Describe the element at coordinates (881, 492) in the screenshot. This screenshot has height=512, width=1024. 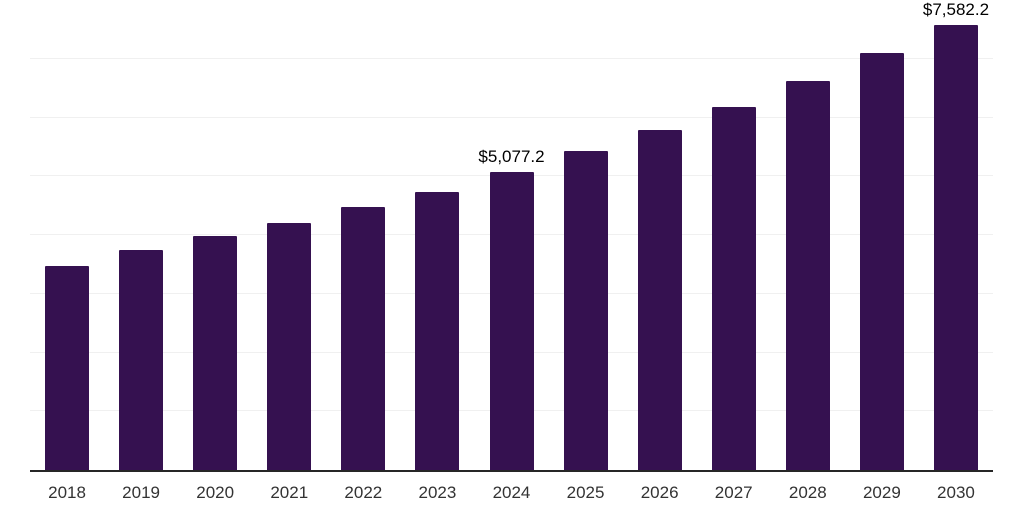
I see `x-tick-2029: 2029` at that location.